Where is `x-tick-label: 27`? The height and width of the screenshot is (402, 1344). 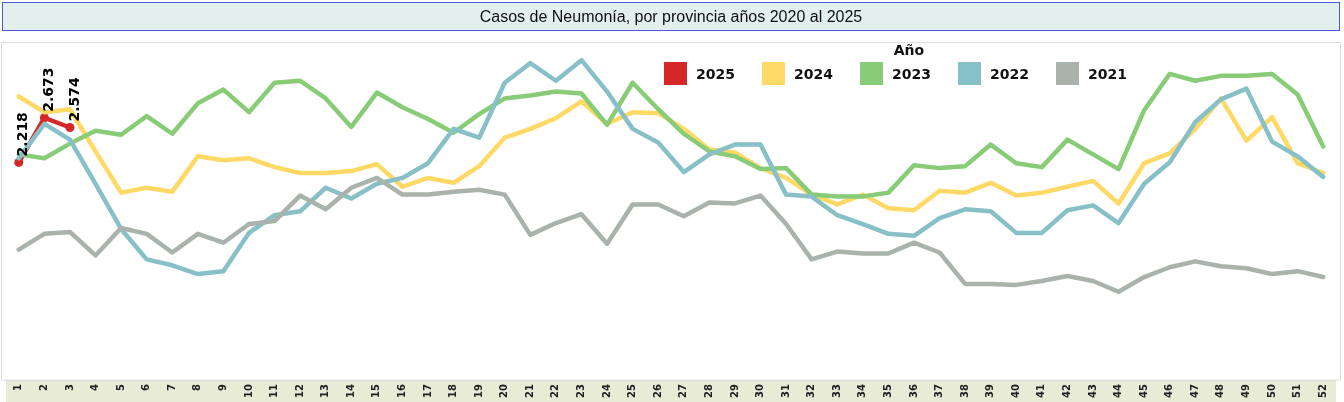
x-tick-label: 27 is located at coordinates (683, 391).